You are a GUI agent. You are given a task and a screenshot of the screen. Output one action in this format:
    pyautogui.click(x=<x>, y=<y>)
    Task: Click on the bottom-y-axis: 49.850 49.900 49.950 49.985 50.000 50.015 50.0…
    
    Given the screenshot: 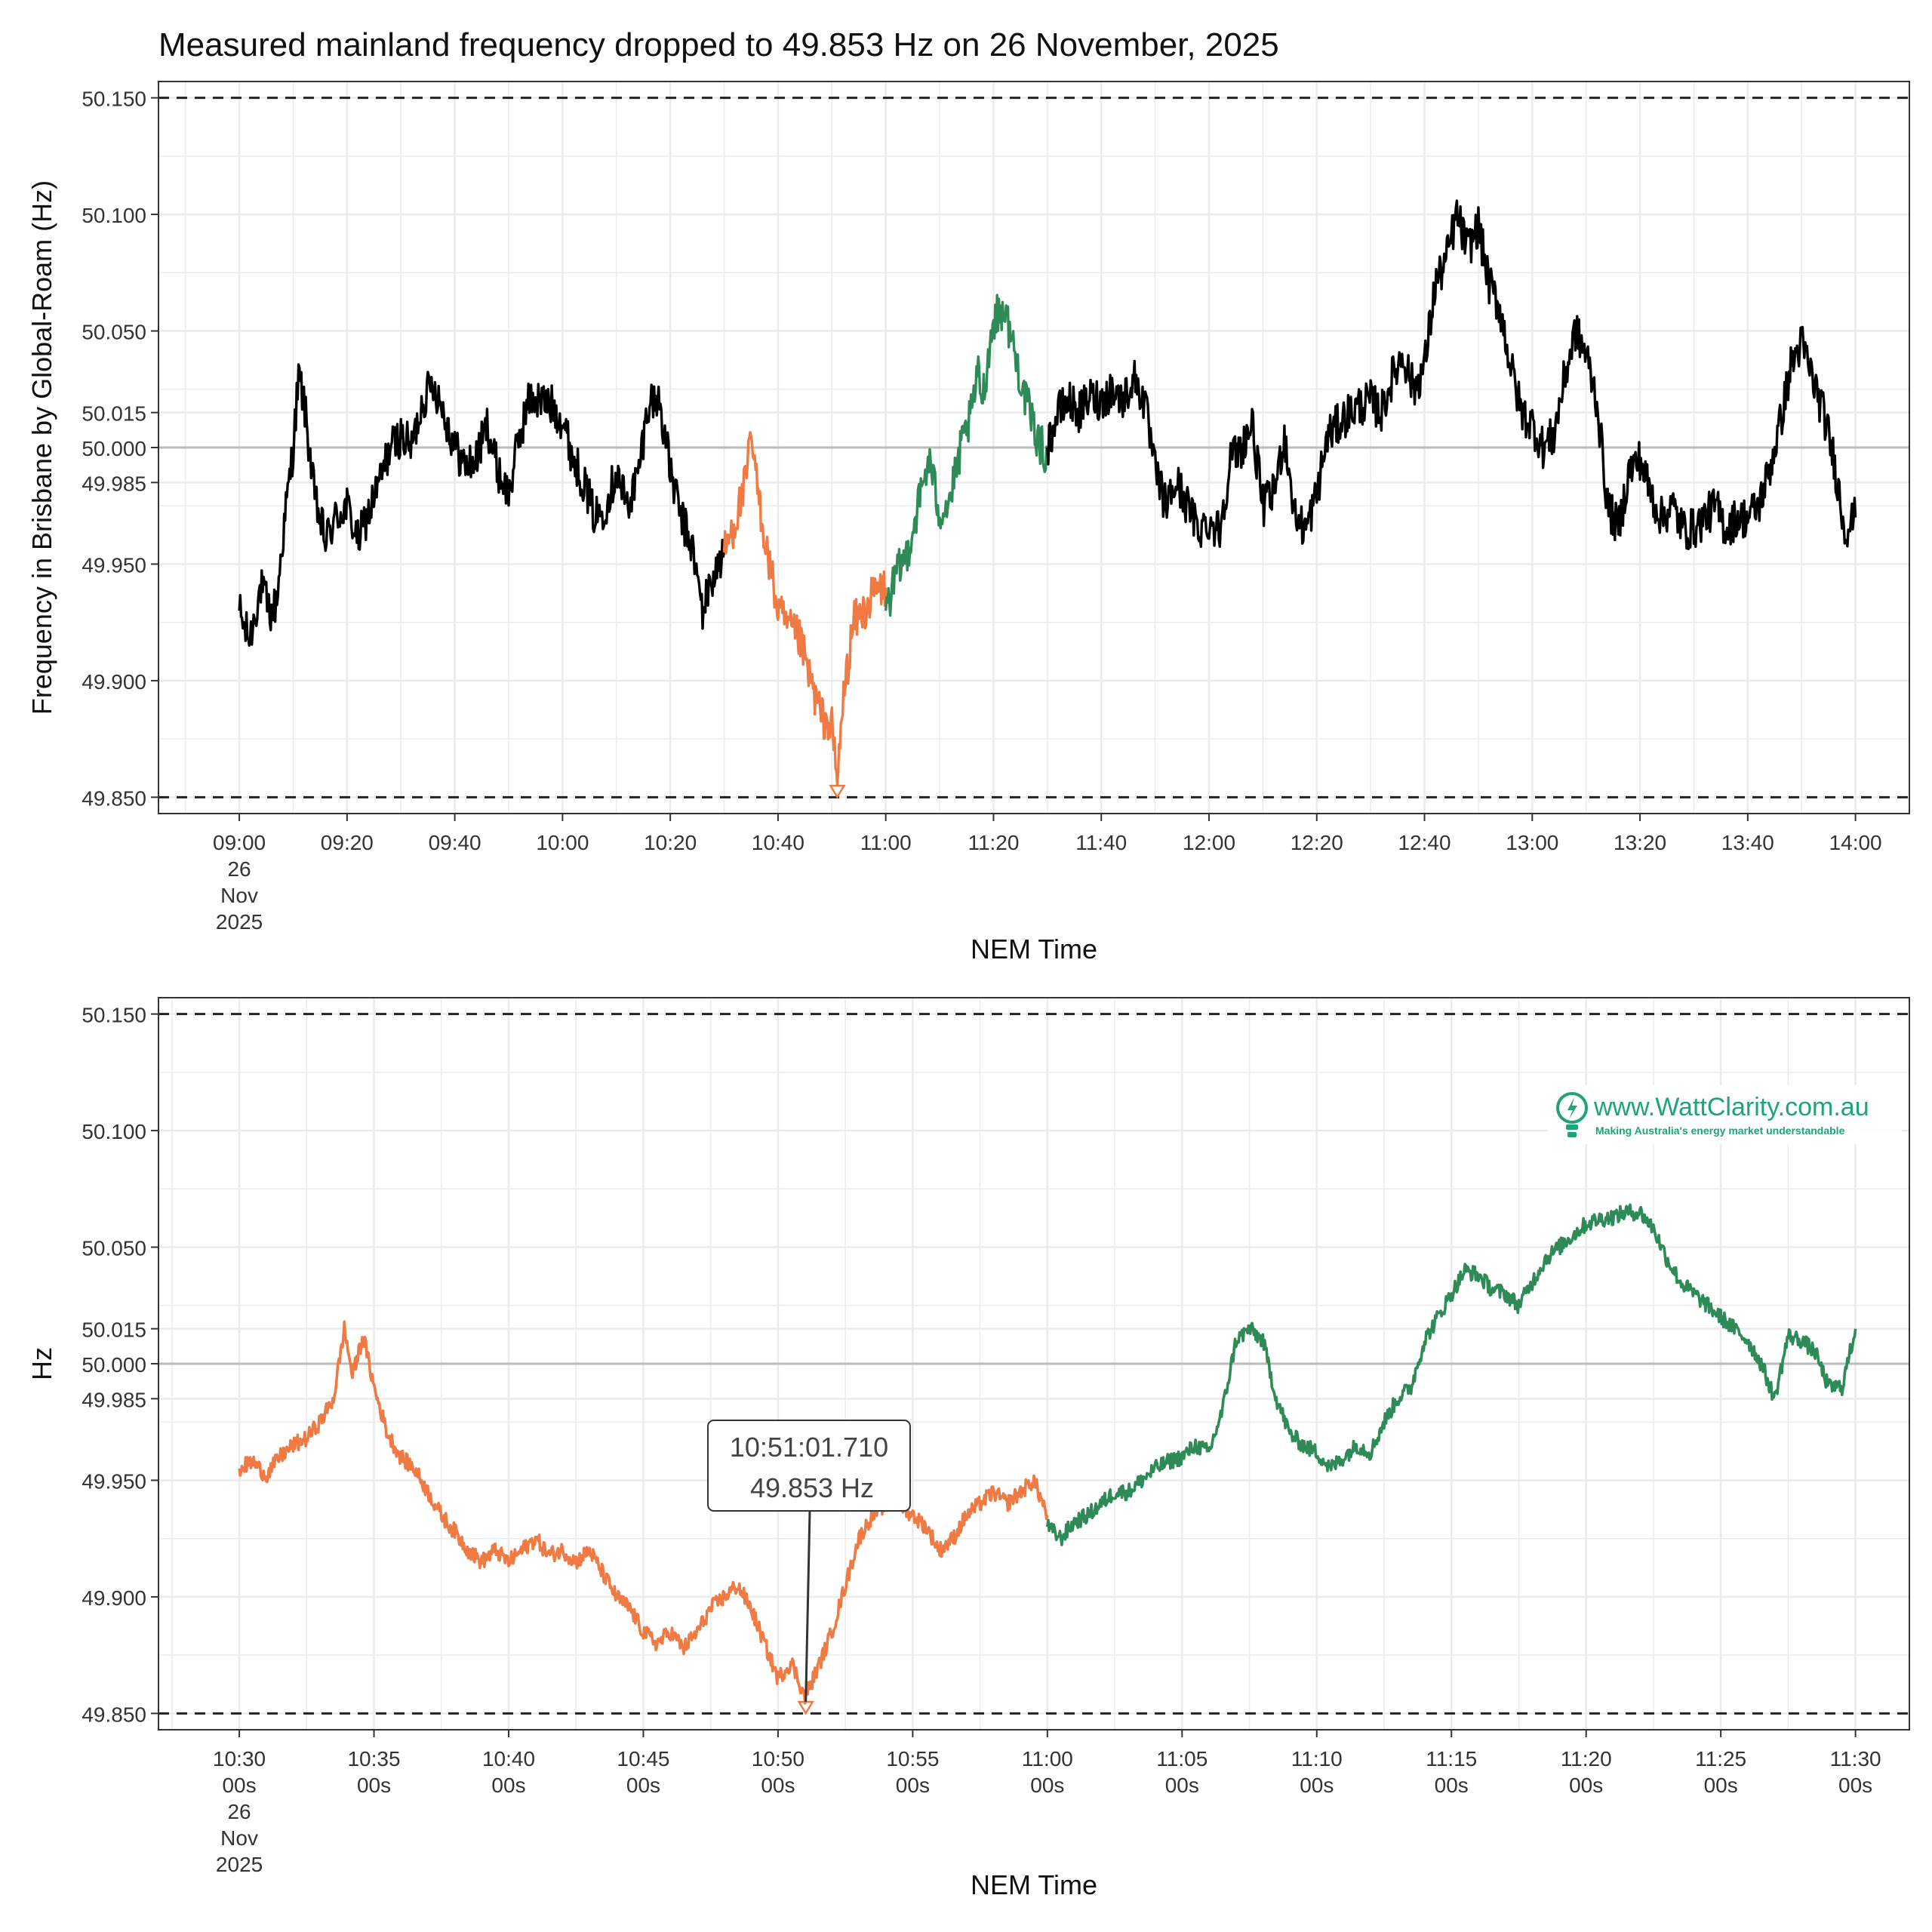 What is the action you would take?
    pyautogui.click(x=120, y=1365)
    